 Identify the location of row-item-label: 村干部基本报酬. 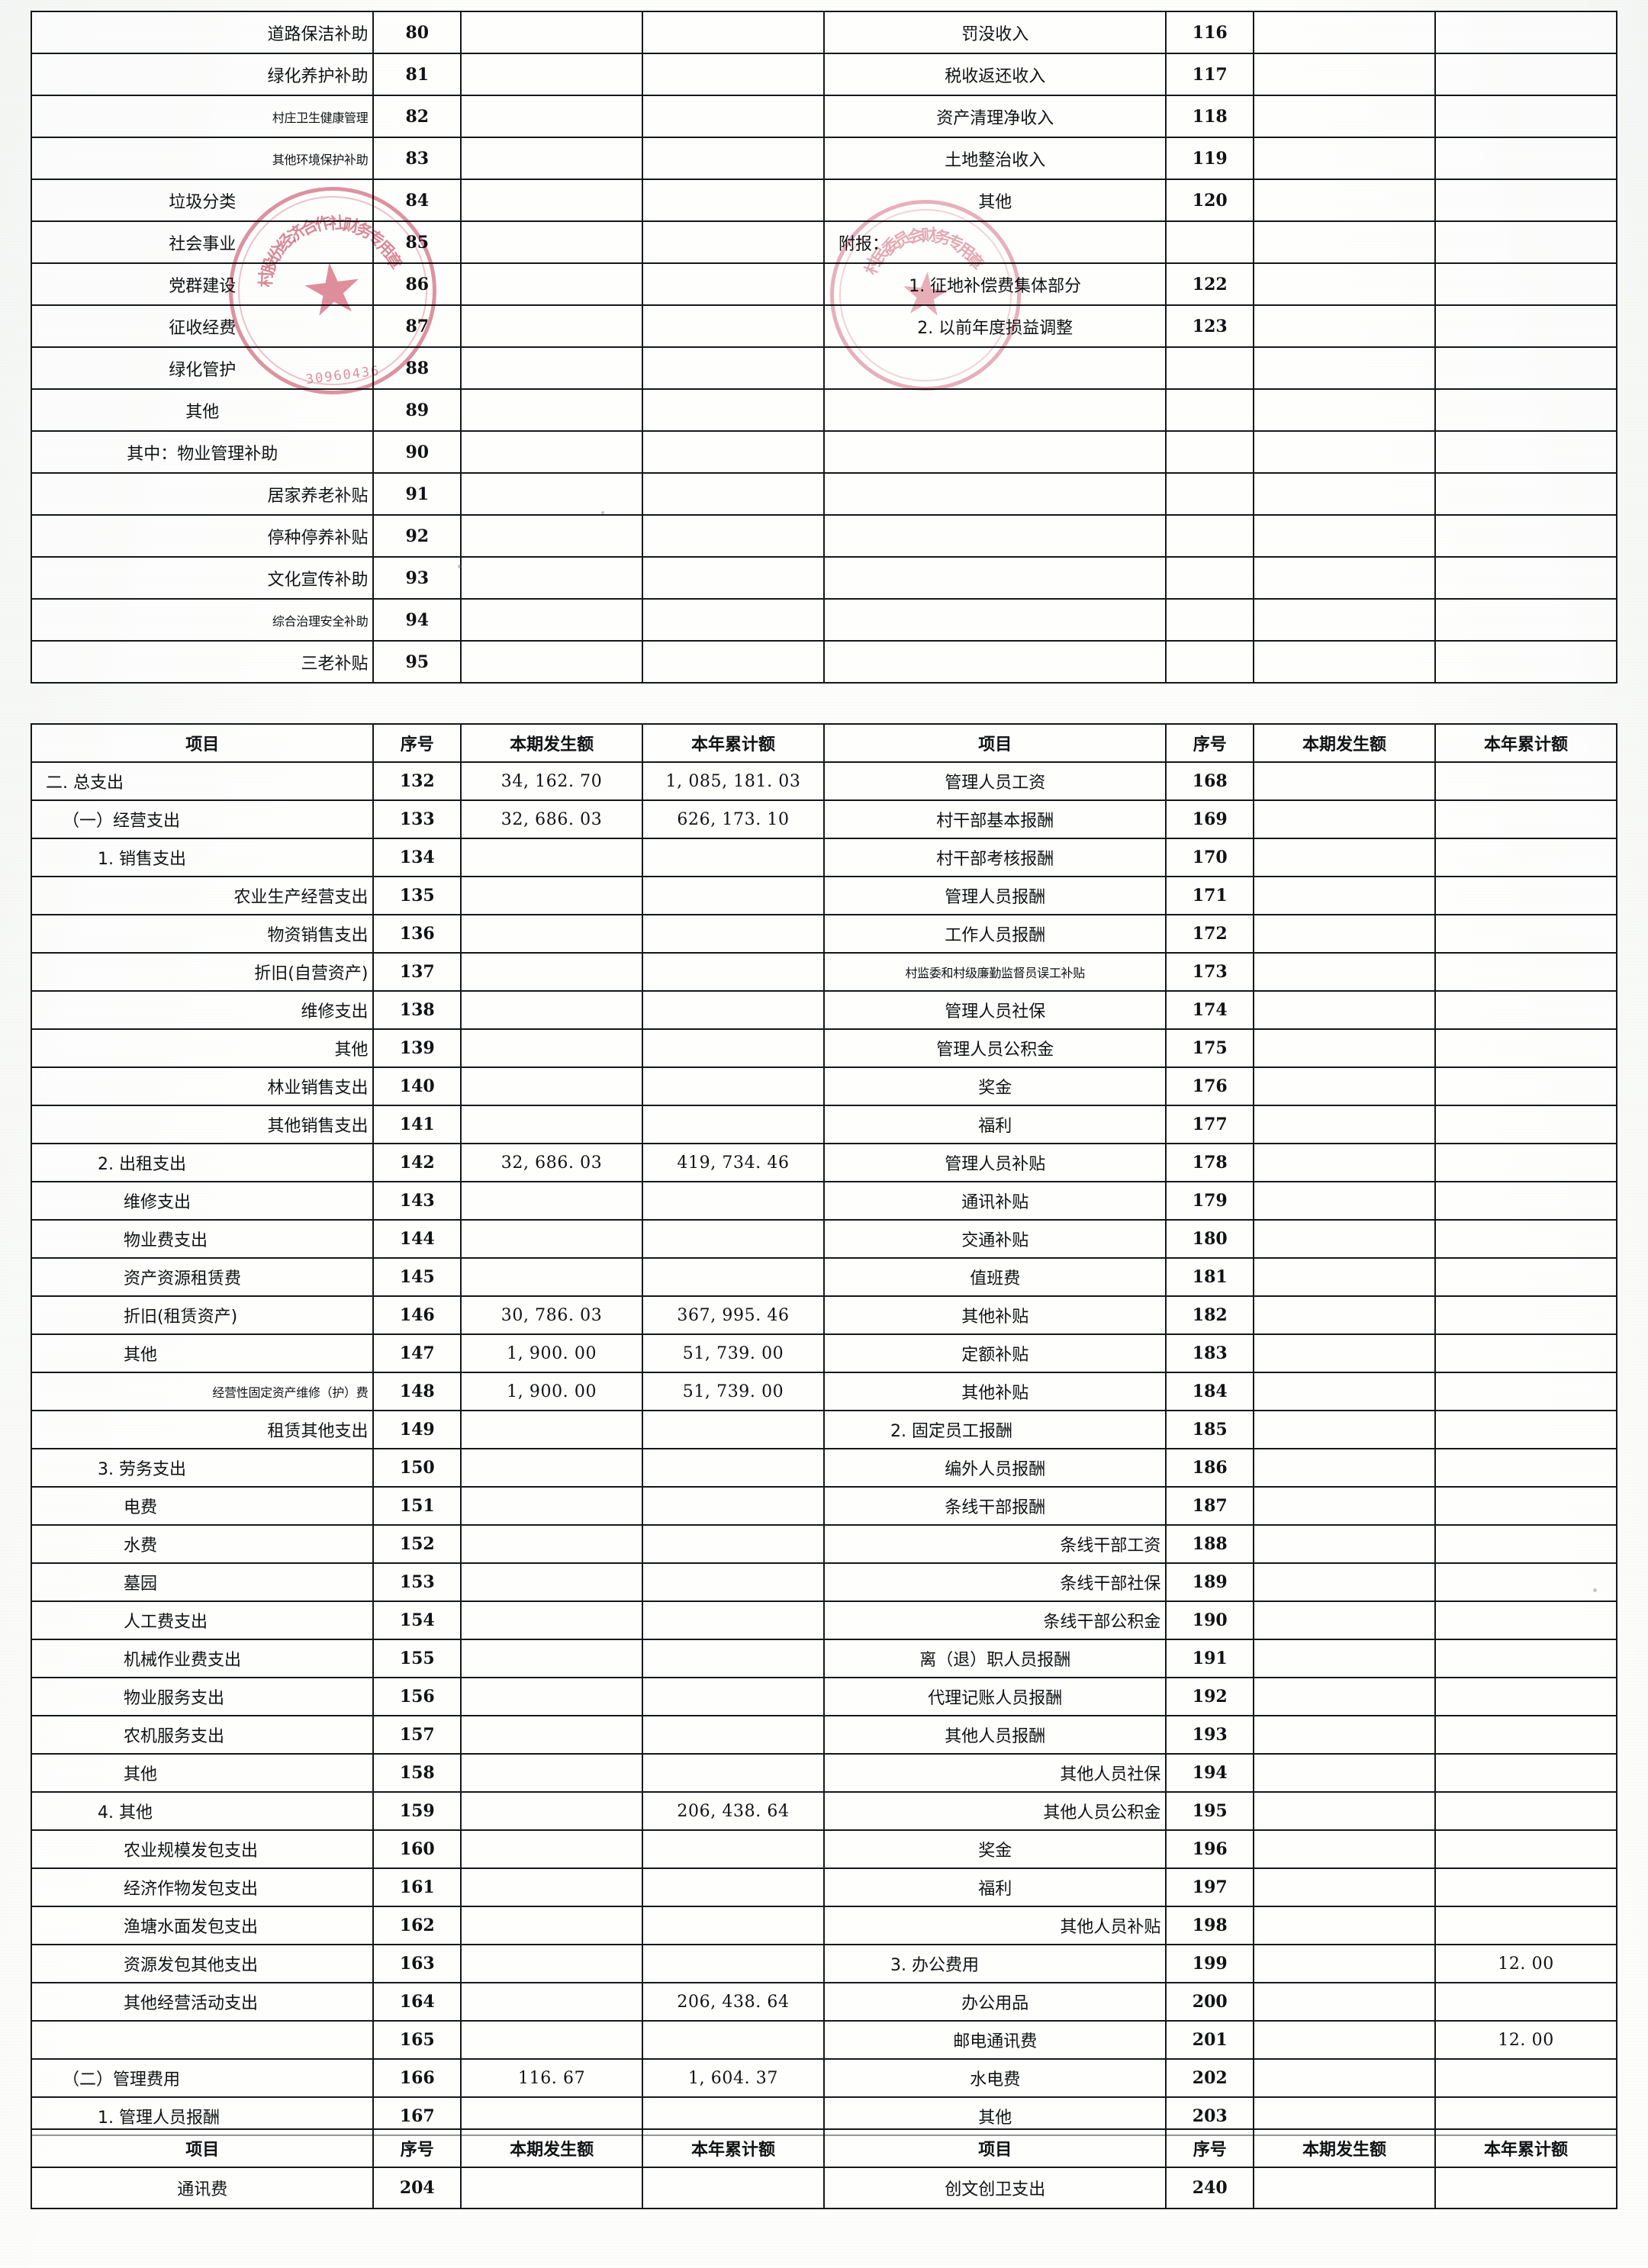
(994, 819).